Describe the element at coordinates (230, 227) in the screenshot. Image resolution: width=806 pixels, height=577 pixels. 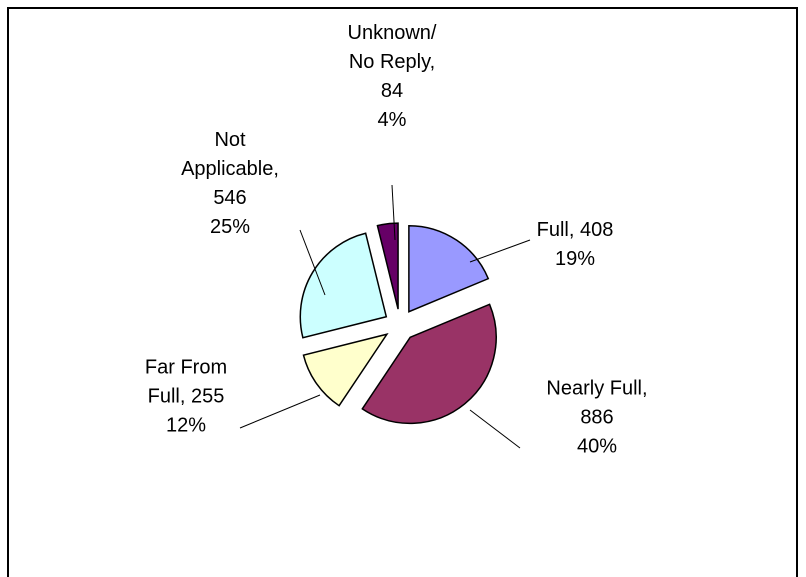
I see `slice-label: 25%` at that location.